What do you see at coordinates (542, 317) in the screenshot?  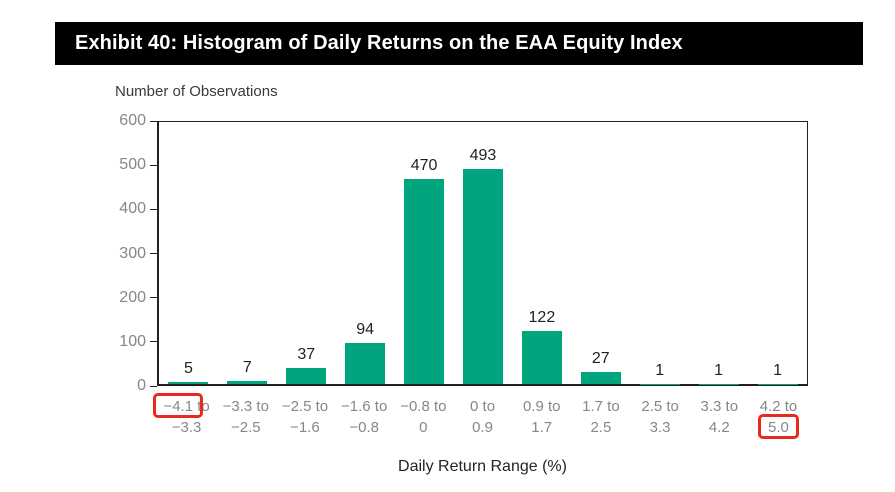 I see `bar-value-label: 122` at bounding box center [542, 317].